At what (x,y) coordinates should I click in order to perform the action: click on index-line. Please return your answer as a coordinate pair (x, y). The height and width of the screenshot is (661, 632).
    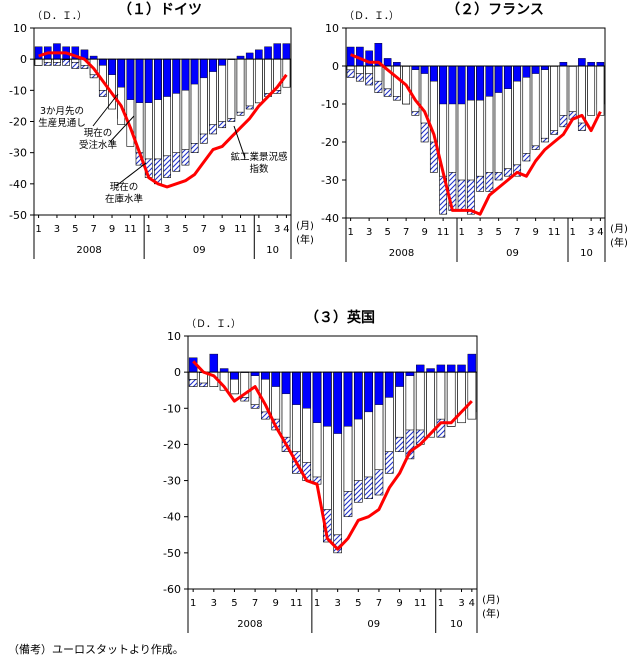
    Looking at the image, I should click on (163, 120).